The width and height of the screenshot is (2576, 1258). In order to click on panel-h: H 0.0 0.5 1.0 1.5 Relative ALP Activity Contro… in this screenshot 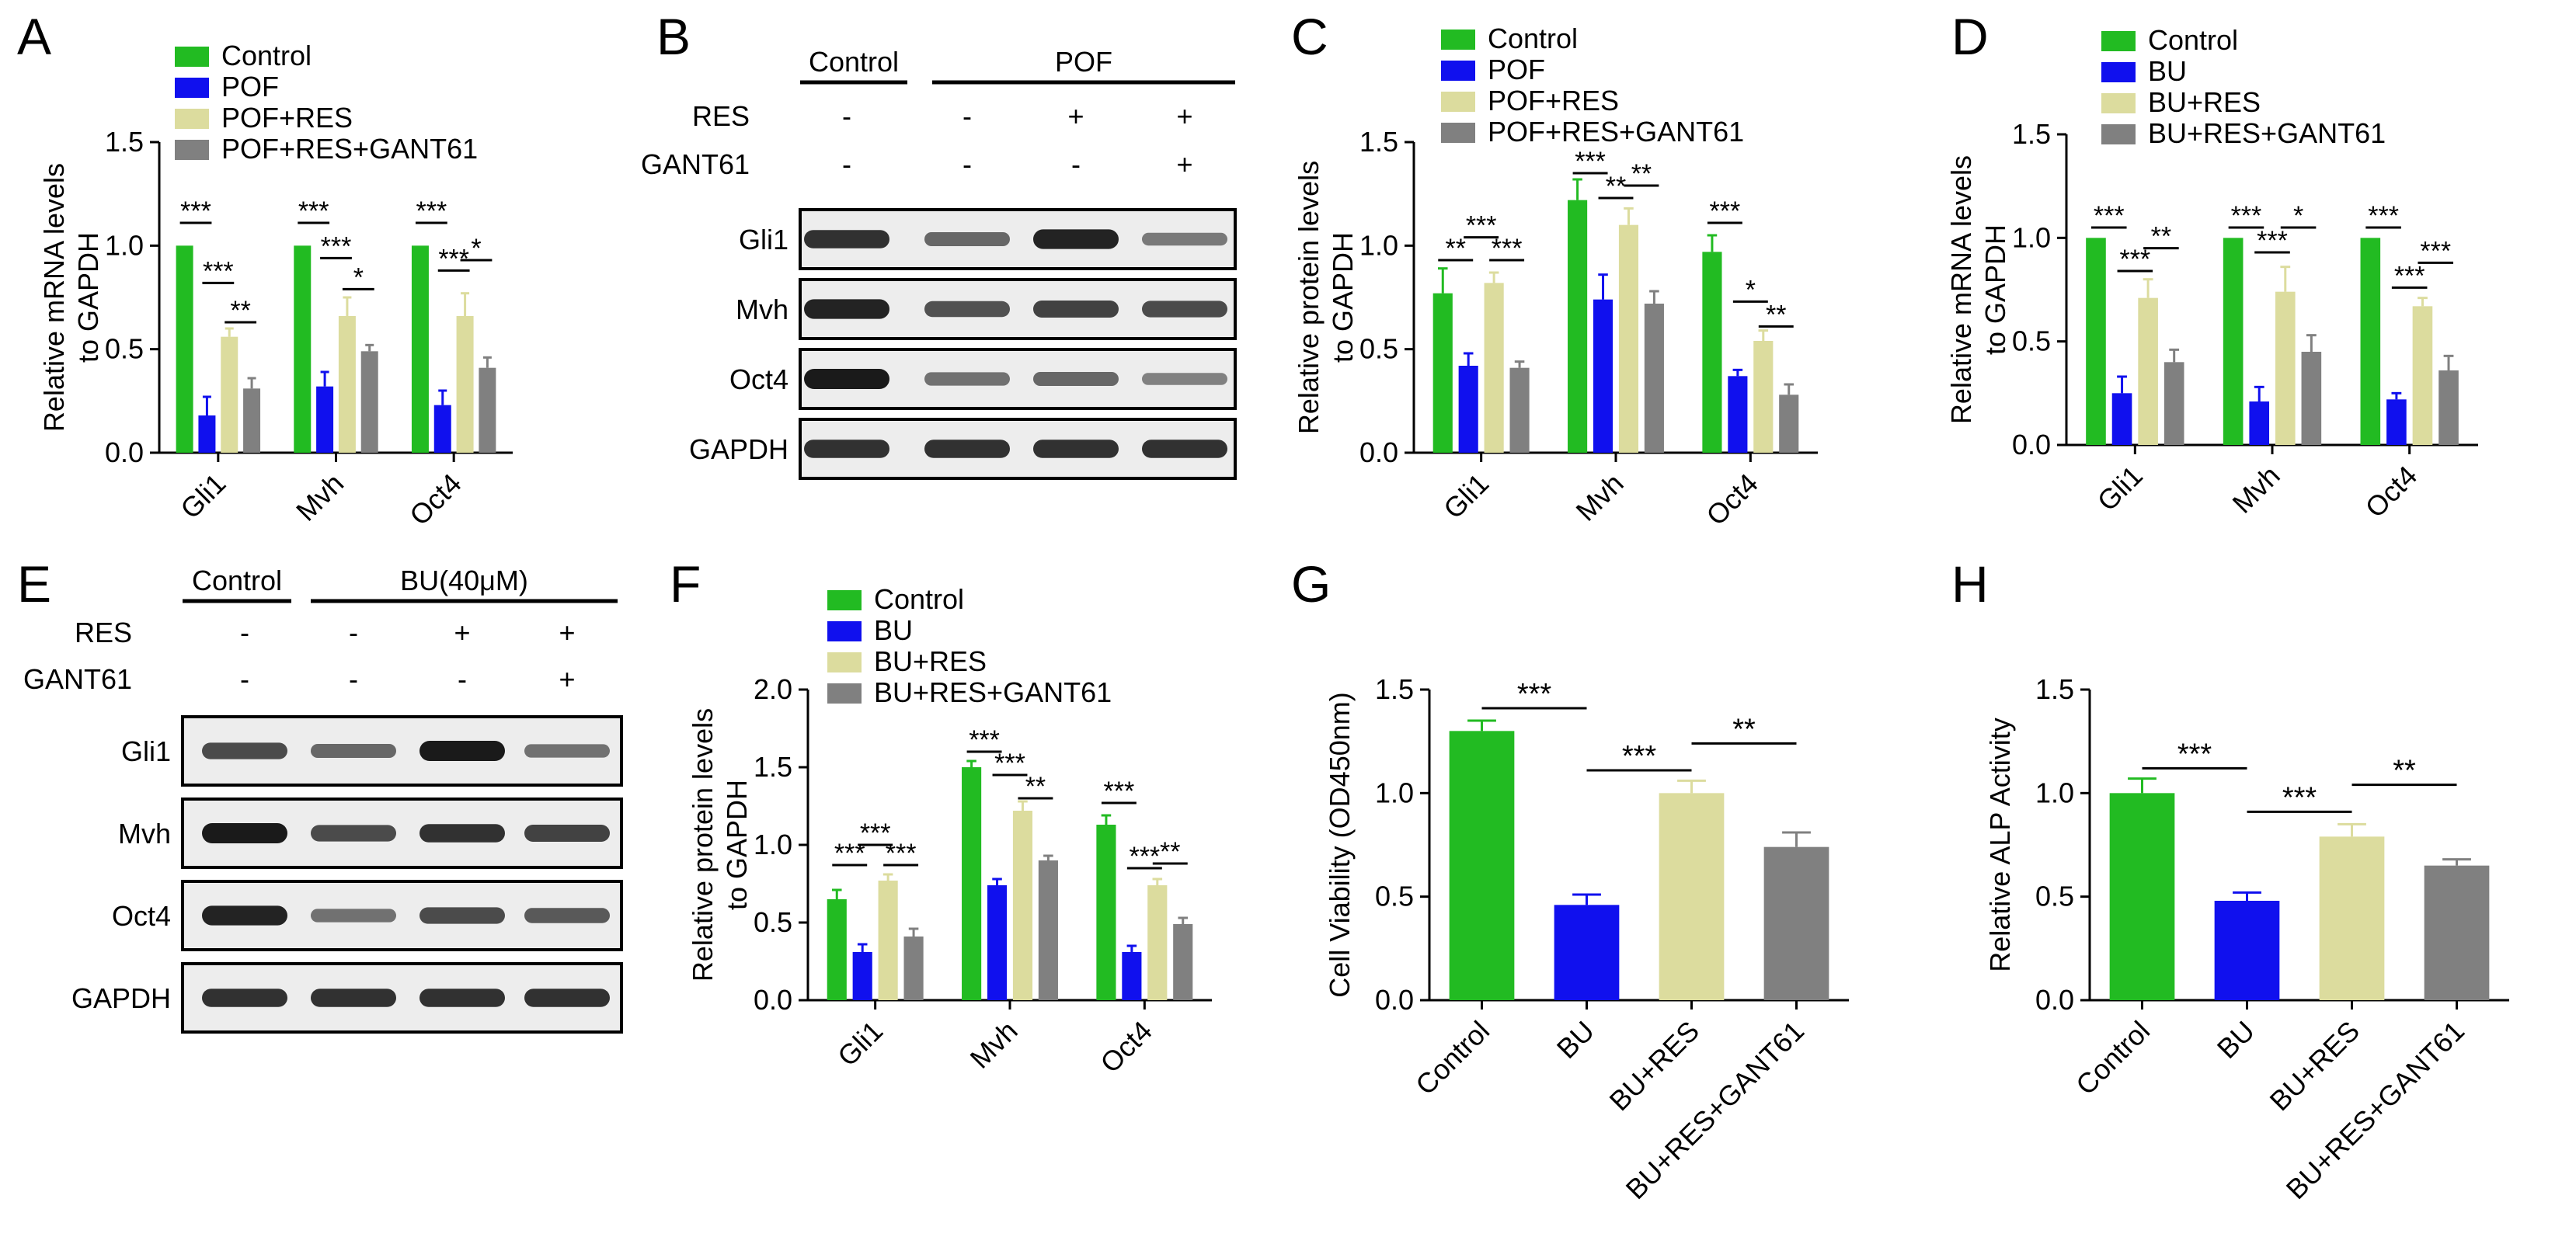, I will do `click(2245, 897)`.